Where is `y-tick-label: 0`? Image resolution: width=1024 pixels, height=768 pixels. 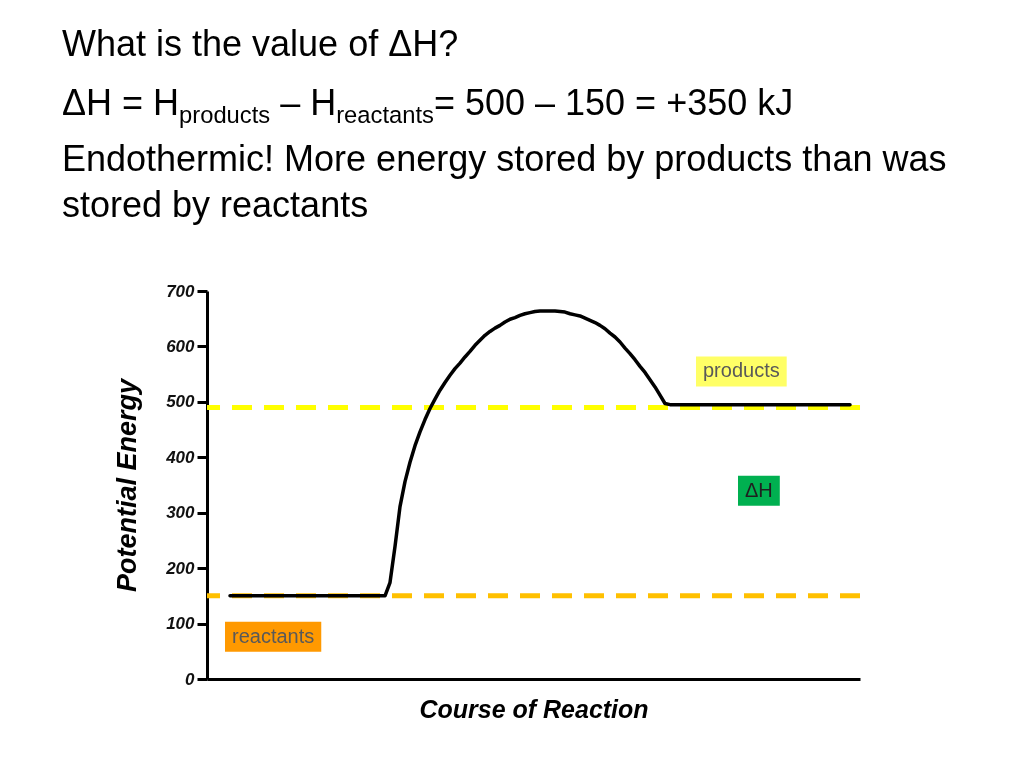 y-tick-label: 0 is located at coordinates (190, 679).